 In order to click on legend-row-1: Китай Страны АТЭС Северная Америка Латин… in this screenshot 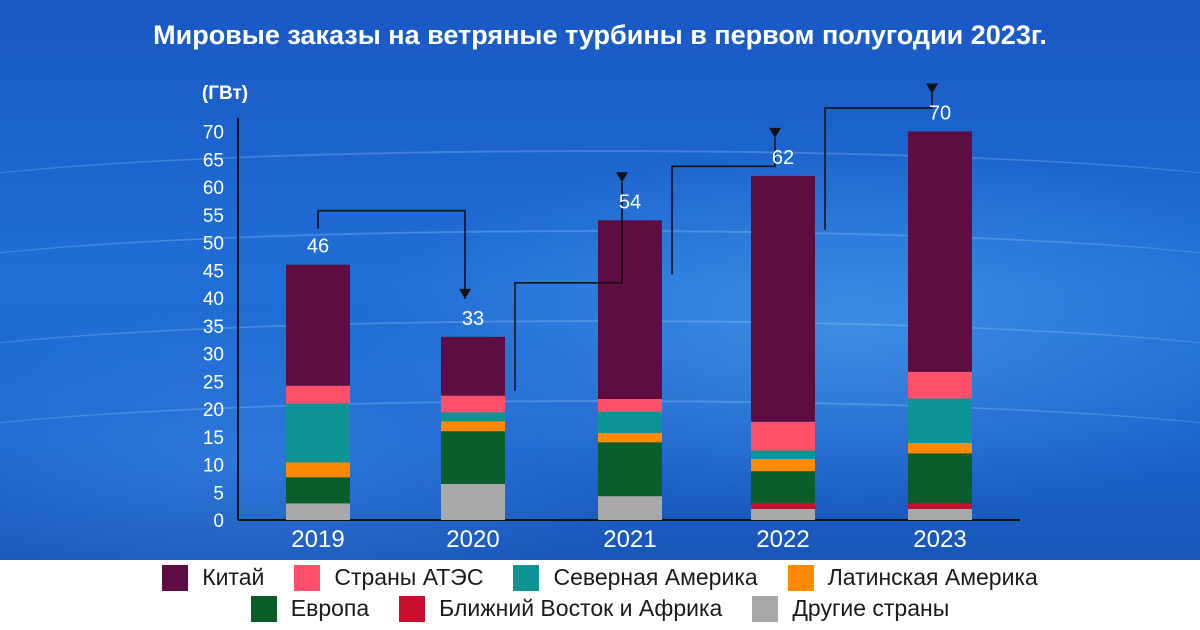, I will do `click(600, 577)`.